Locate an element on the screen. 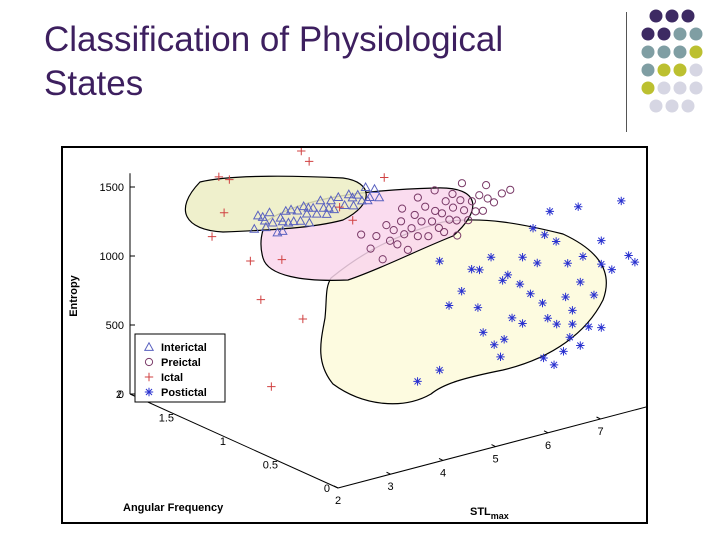 This screenshot has width=720, height=540. slide-title-line-2: States is located at coordinates (94, 83).